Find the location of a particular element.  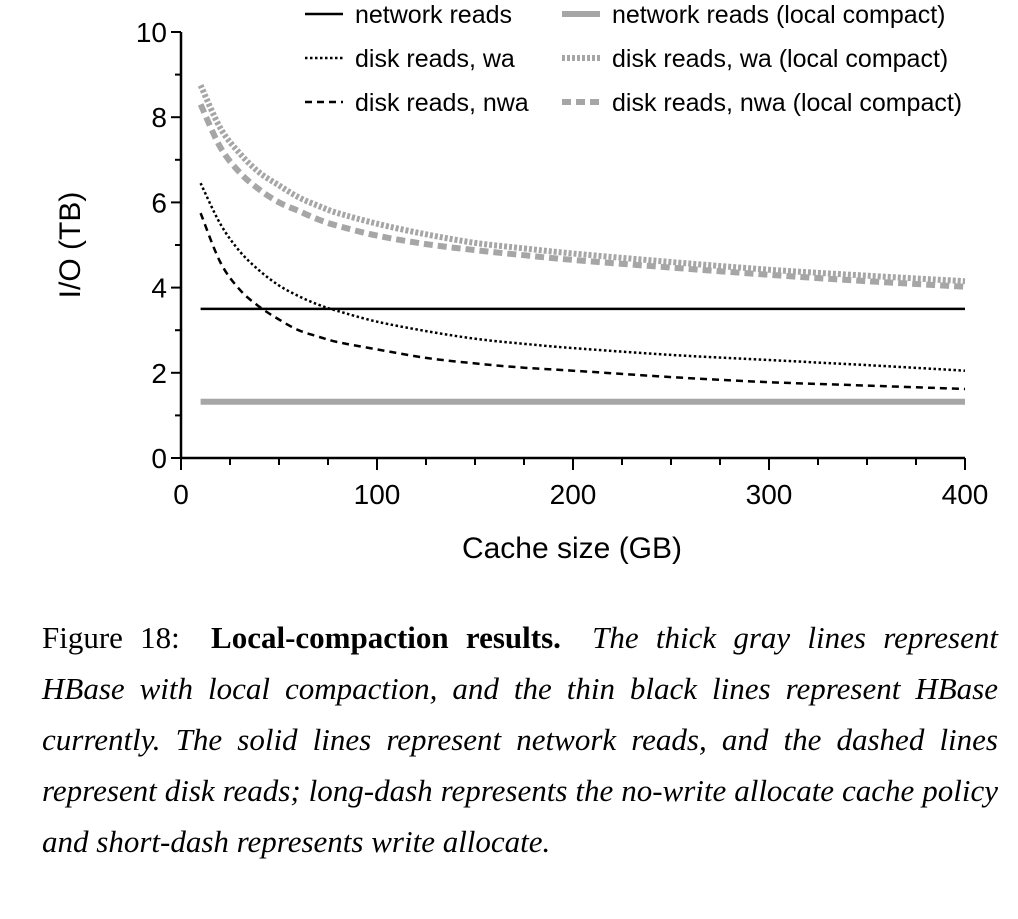

figure-title: Local-compaction results. is located at coordinates (386, 637).